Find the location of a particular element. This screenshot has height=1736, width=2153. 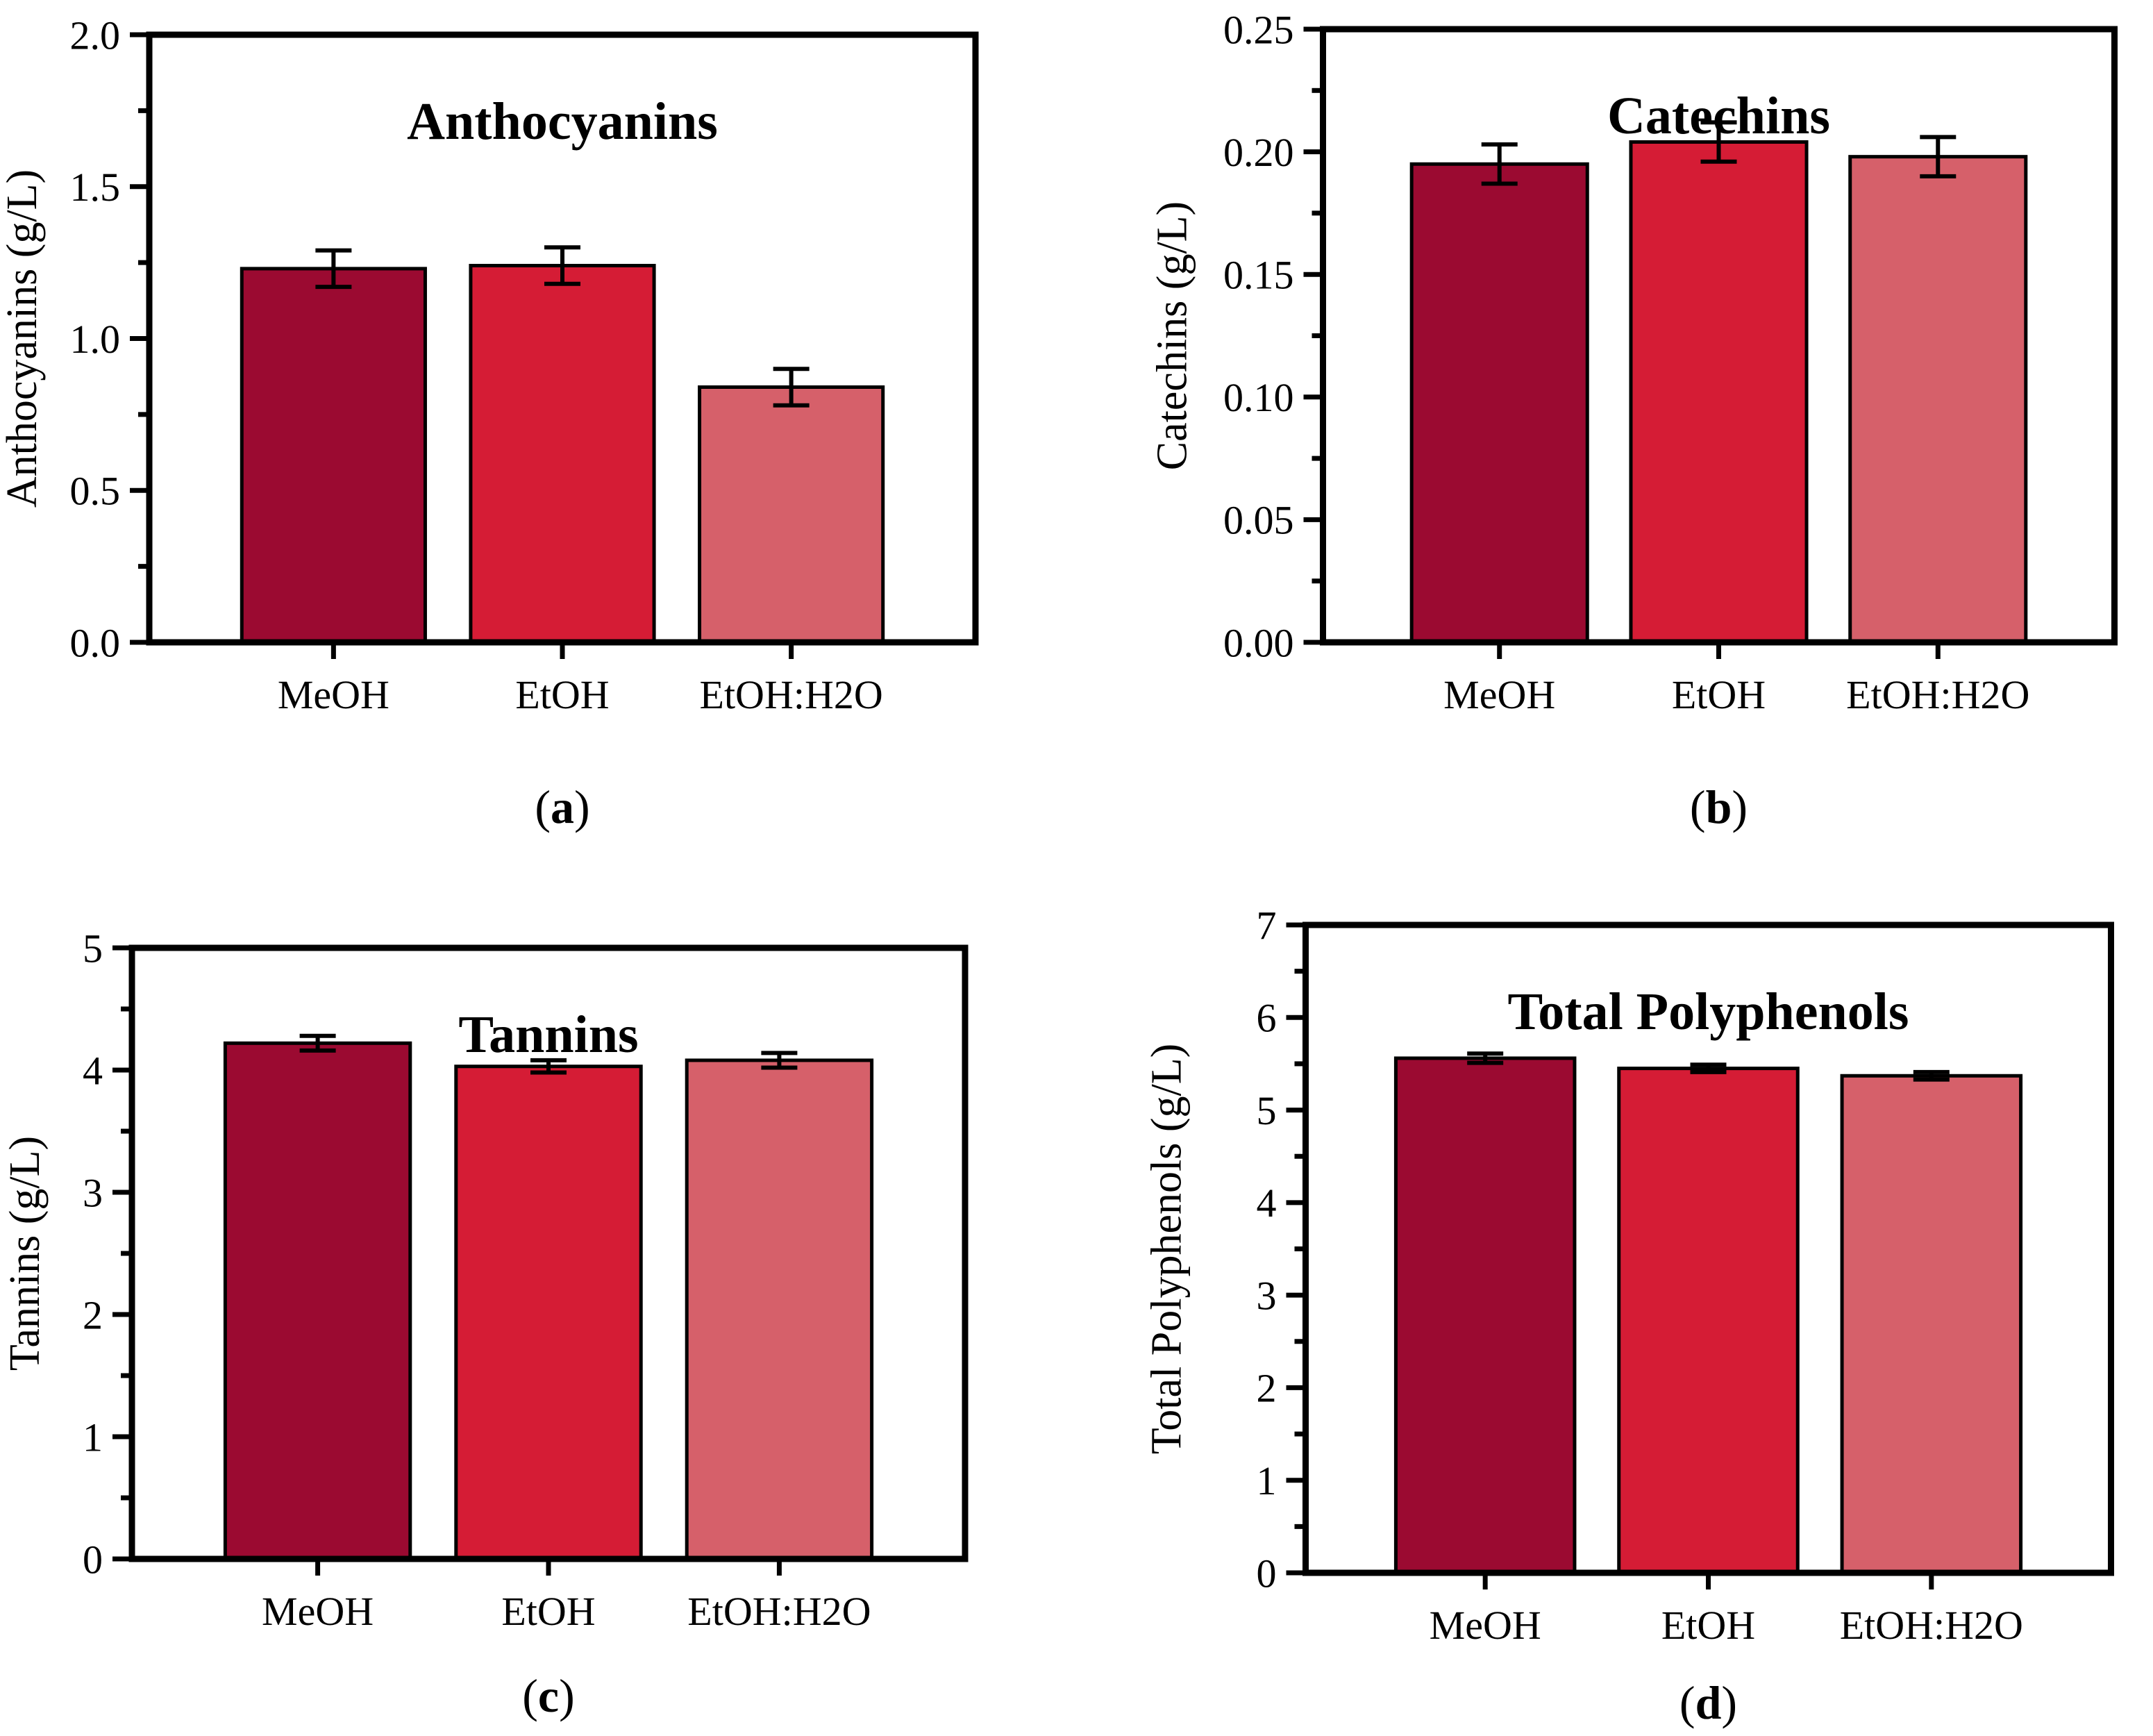

y-tick-label: 0.10 is located at coordinates (1258, 397).